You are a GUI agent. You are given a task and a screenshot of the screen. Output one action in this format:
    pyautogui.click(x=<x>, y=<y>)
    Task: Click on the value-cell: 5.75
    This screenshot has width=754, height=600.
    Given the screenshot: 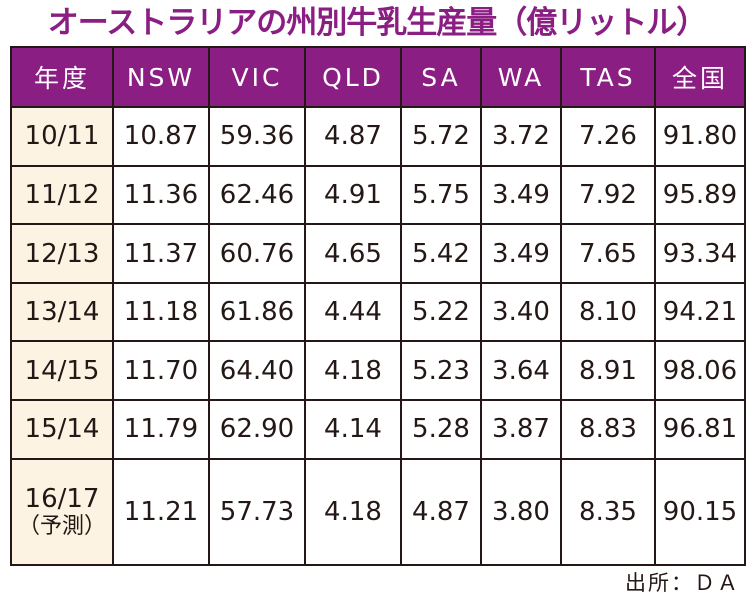 What is the action you would take?
    pyautogui.click(x=441, y=195)
    